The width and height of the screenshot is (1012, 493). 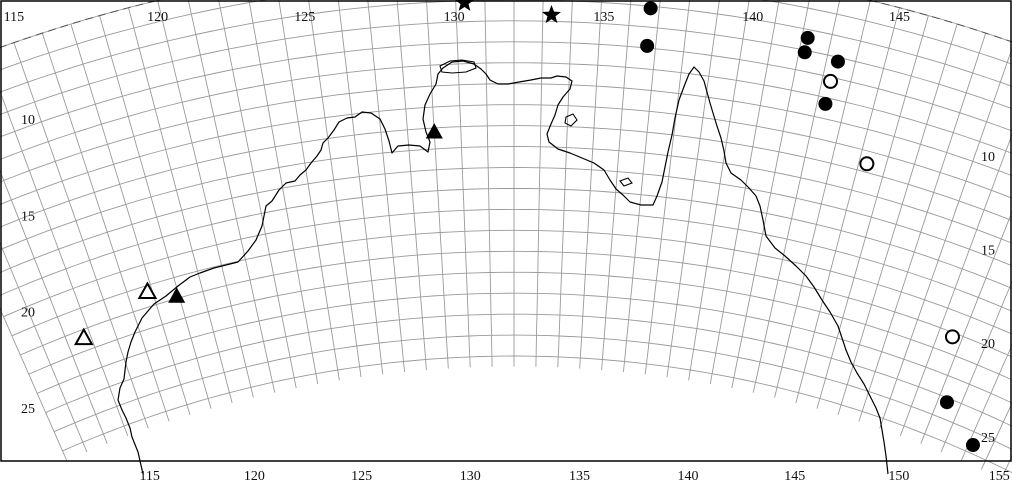 I want to click on bottom-longitude-label: 135, so click(x=579, y=476).